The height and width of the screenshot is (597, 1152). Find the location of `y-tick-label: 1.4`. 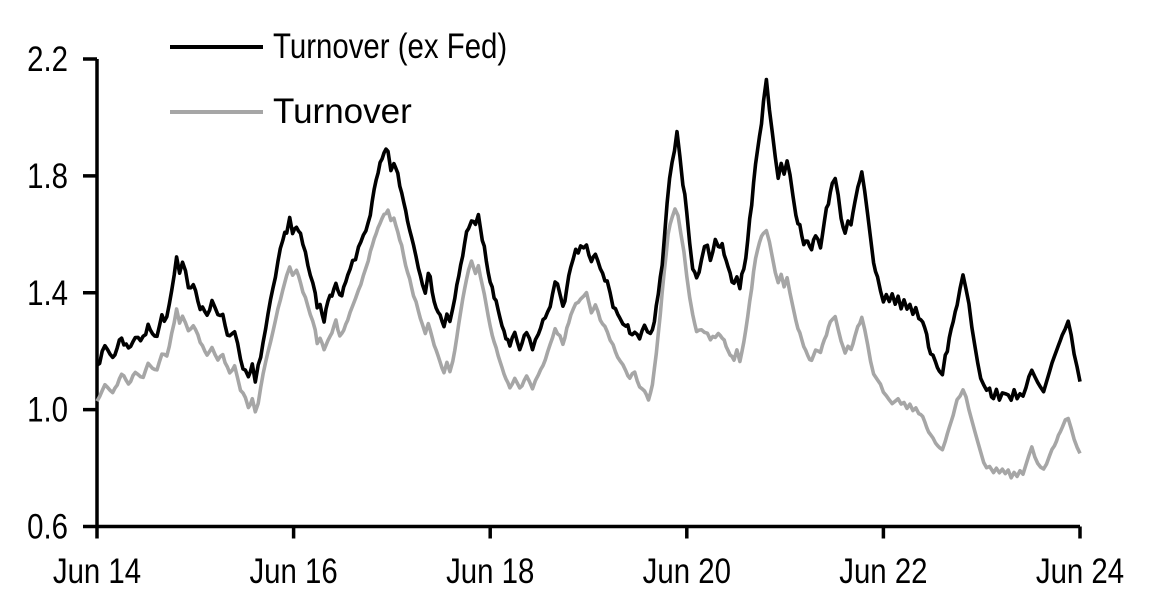

y-tick-label: 1.4 is located at coordinates (47, 292).